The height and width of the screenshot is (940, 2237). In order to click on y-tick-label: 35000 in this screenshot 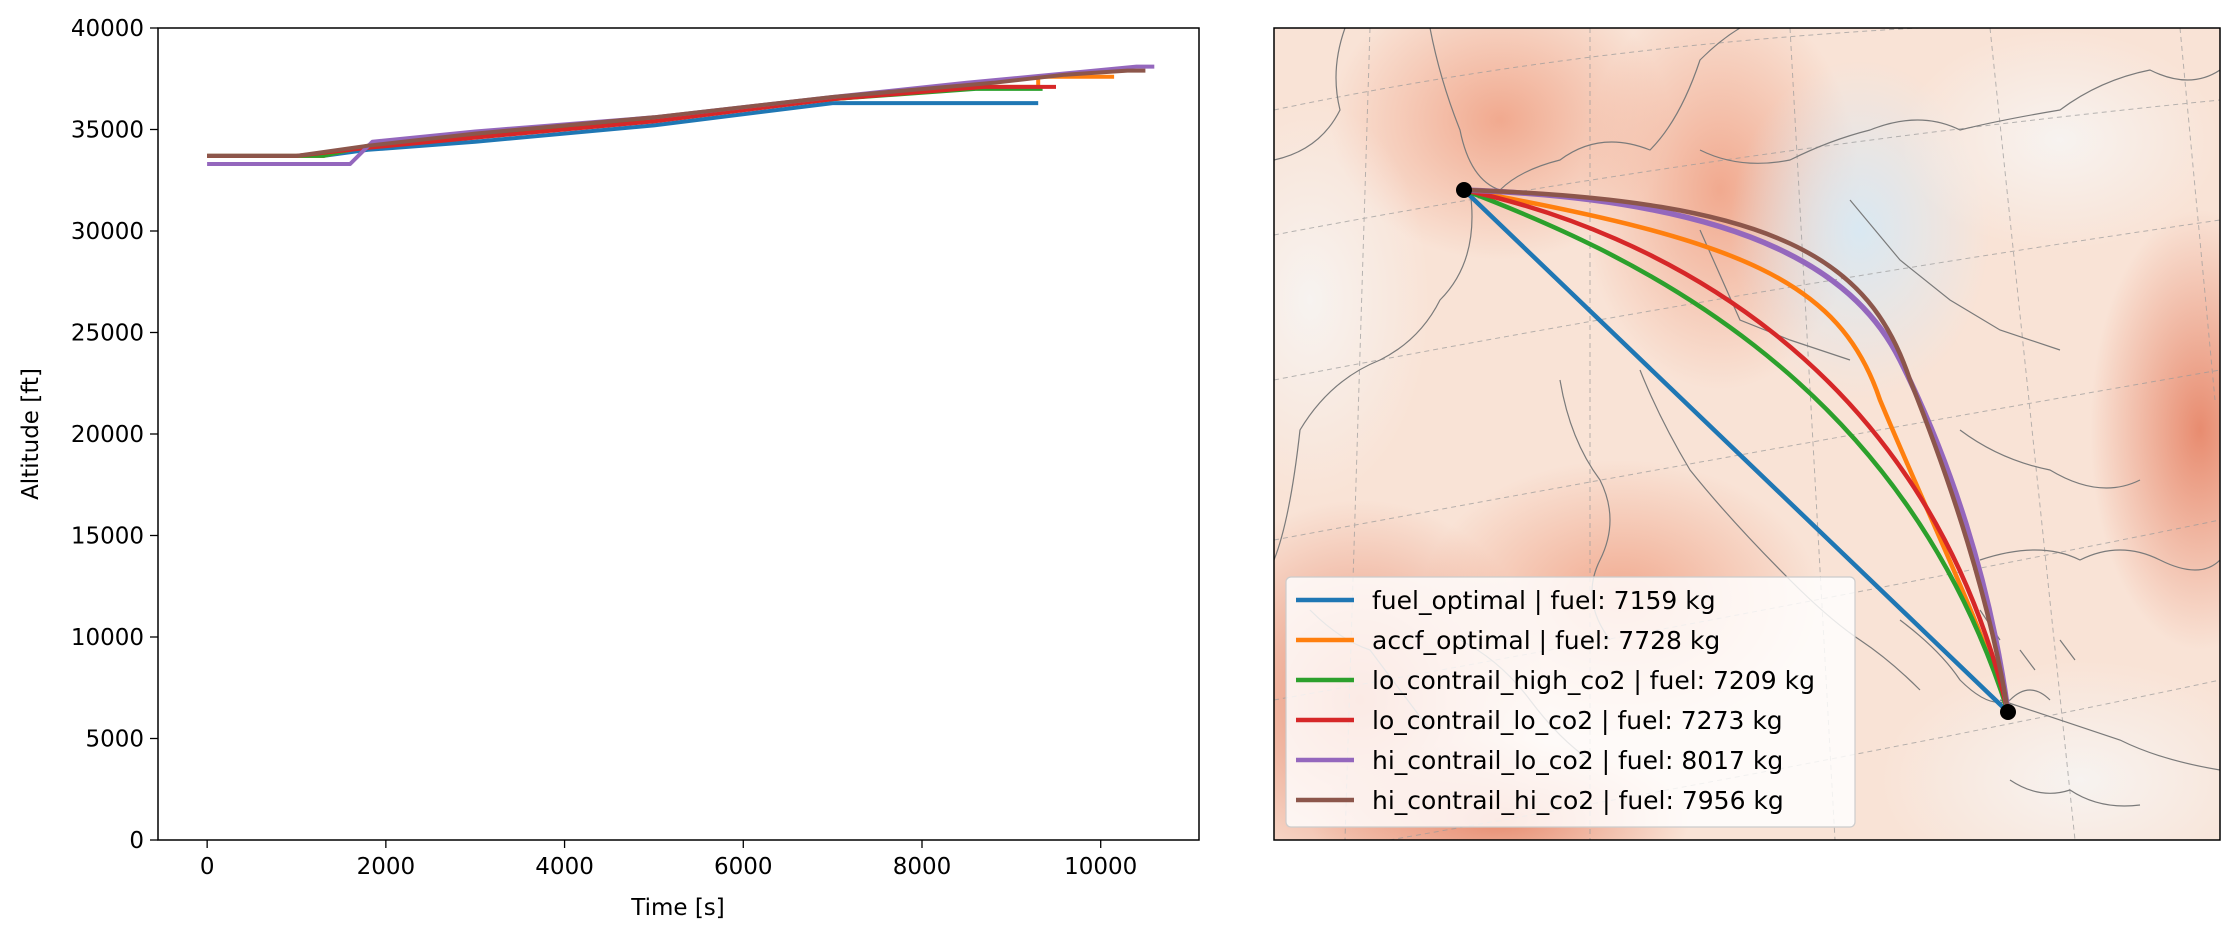, I will do `click(107, 131)`.